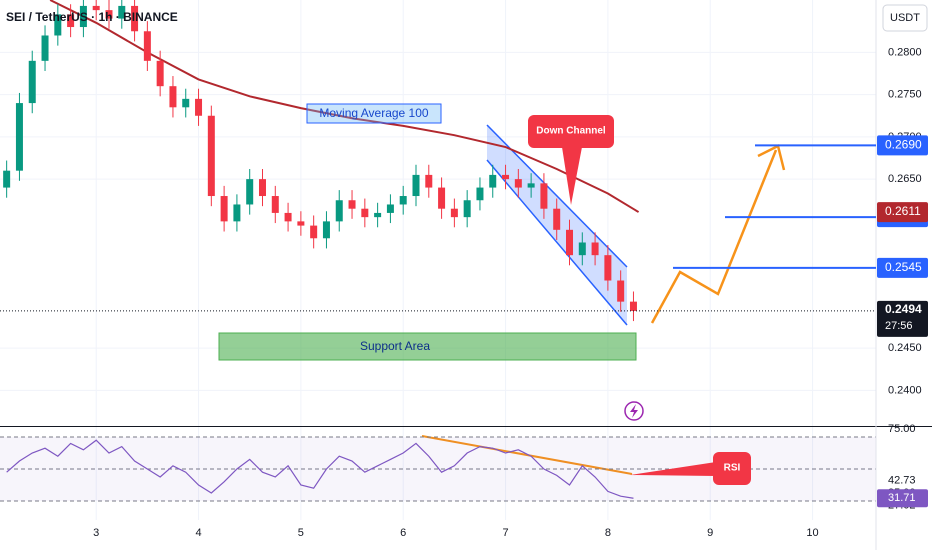 This screenshot has width=932, height=550. Describe the element at coordinates (634, 411) in the screenshot. I see `alert-bolt` at that location.